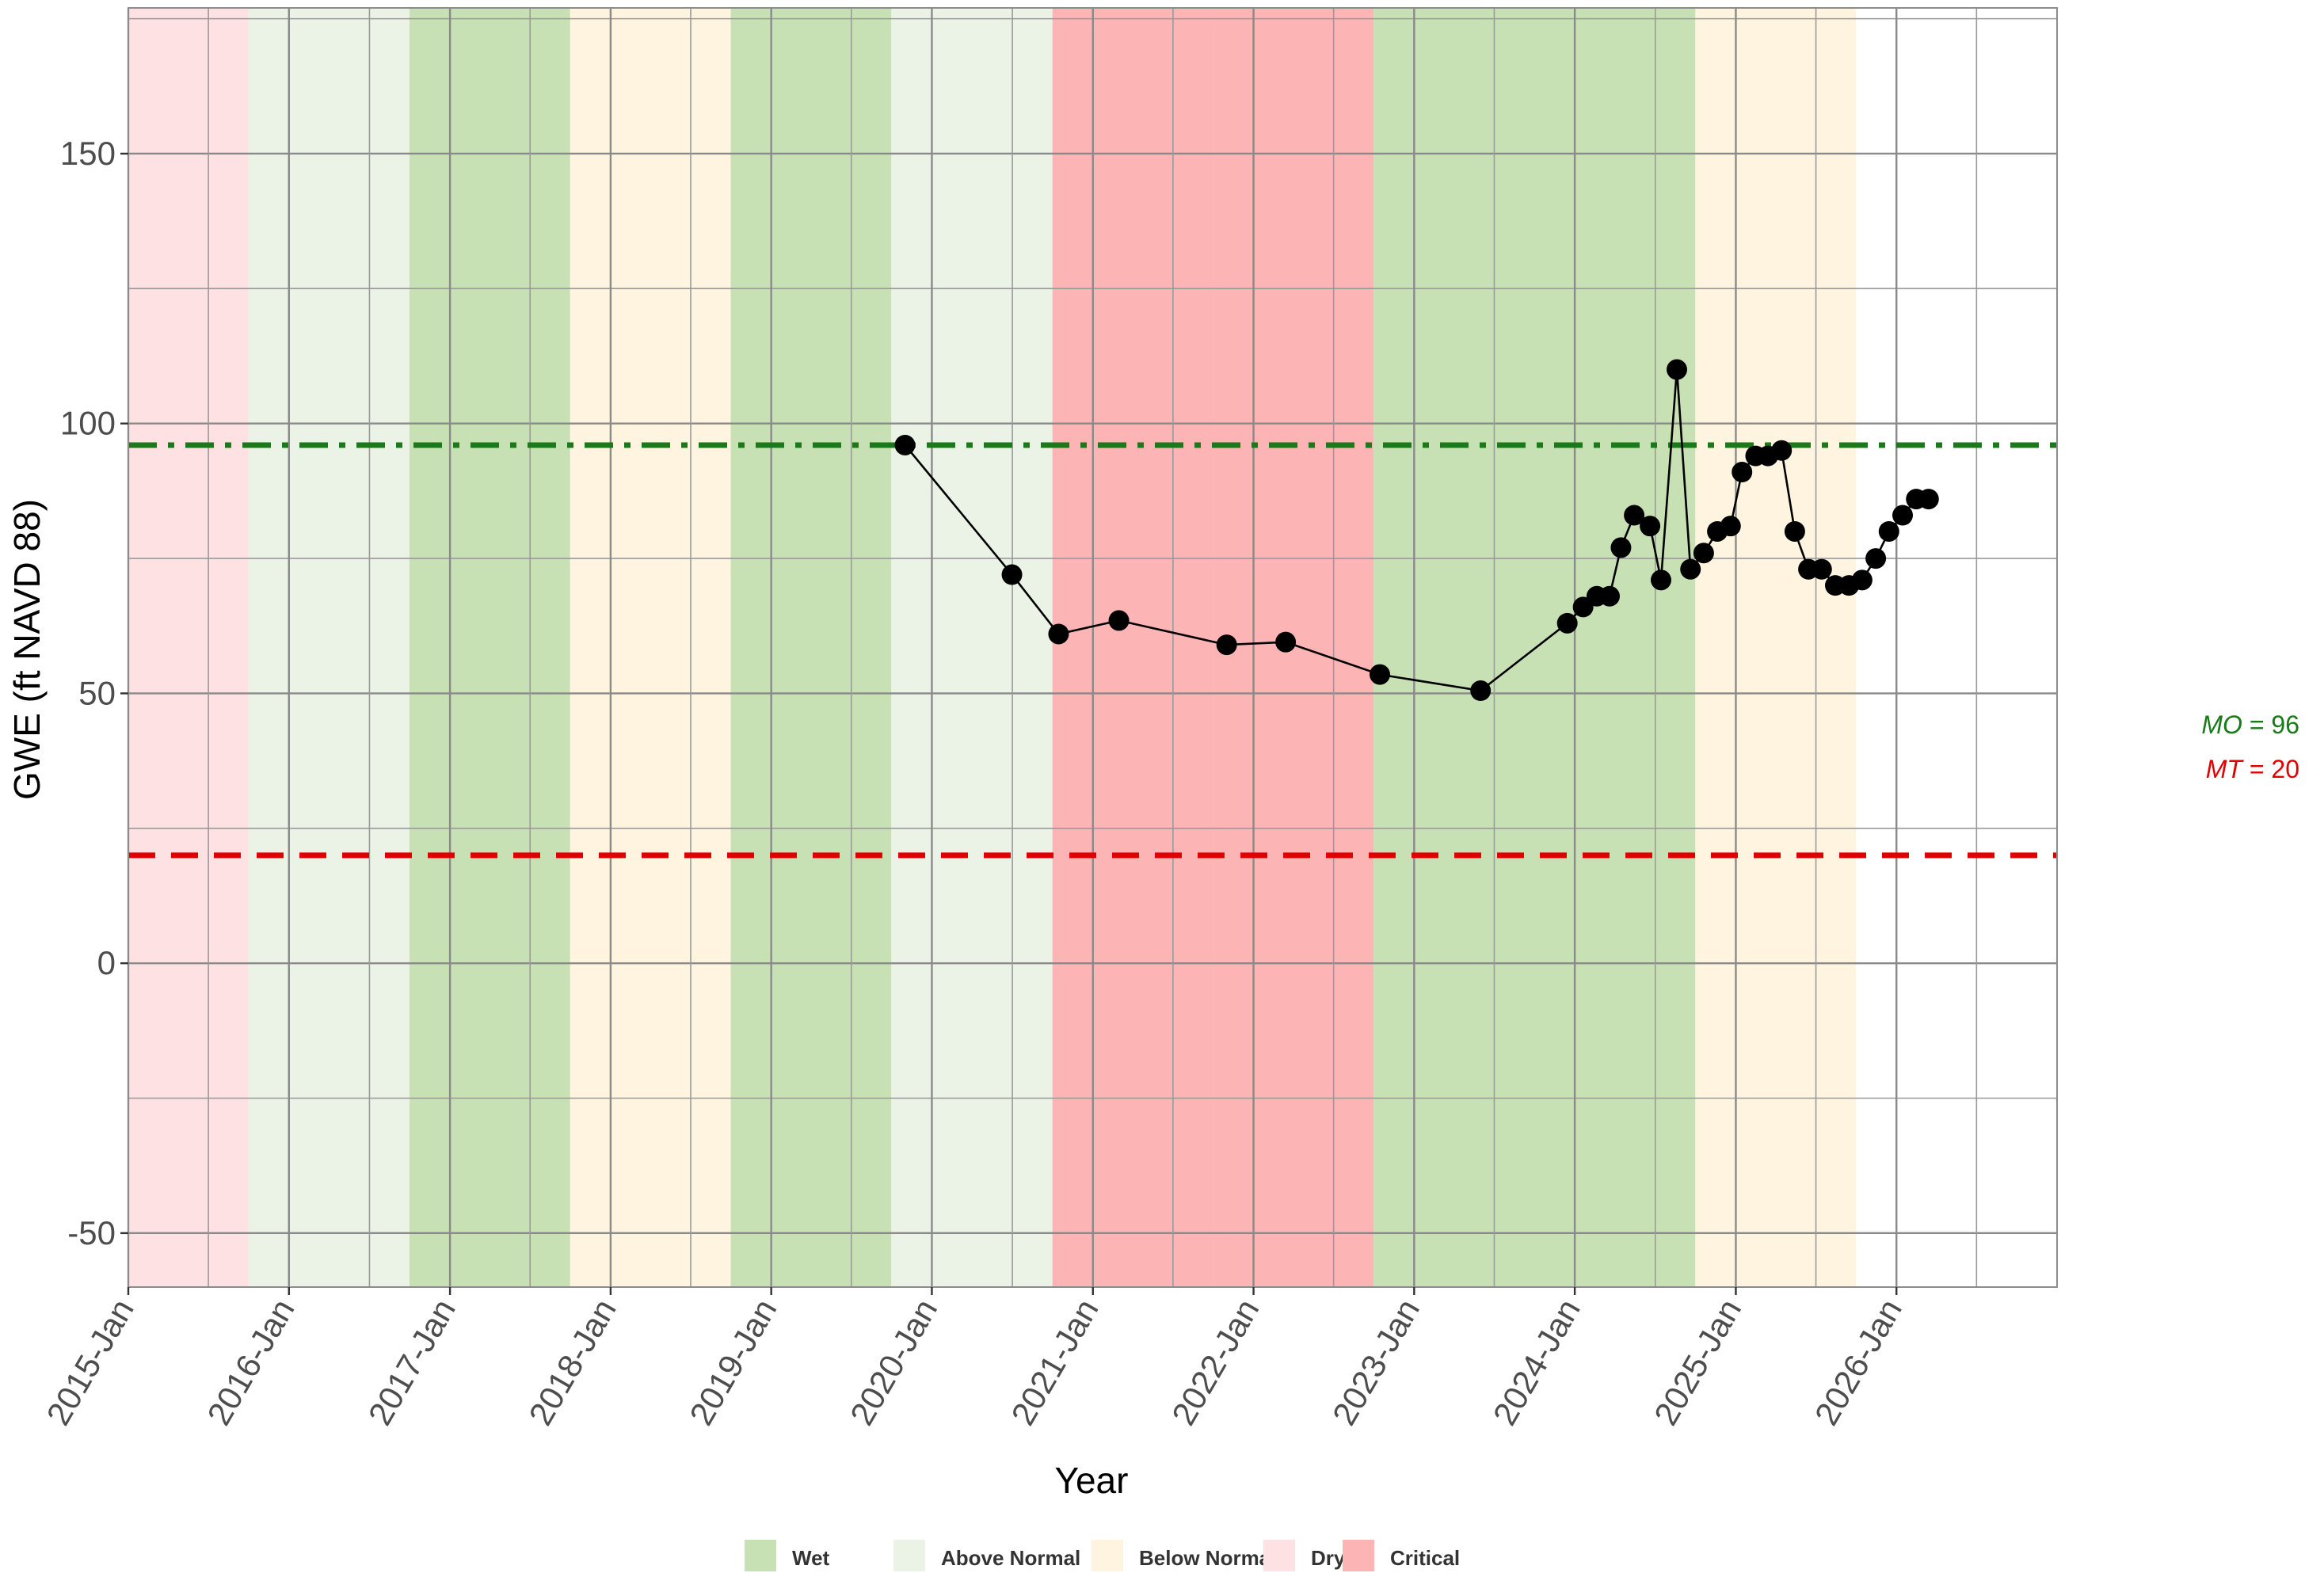 This screenshot has height=1573, width=2324. Describe the element at coordinates (1376, 1362) in the screenshot. I see `x-tick-label: 2023-Jan` at that location.